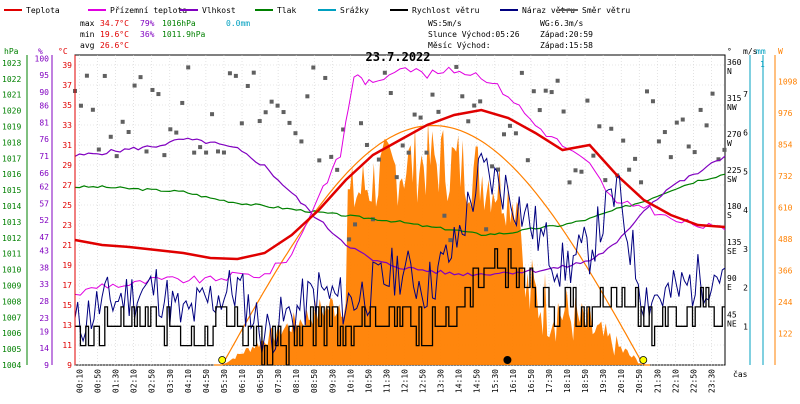 Image resolution: width=800 pixels, height=404 pixels. What do you see at coordinates (238, 23) in the screenshot?
I see `stat-max-rain: 0.0mm` at bounding box center [238, 23].